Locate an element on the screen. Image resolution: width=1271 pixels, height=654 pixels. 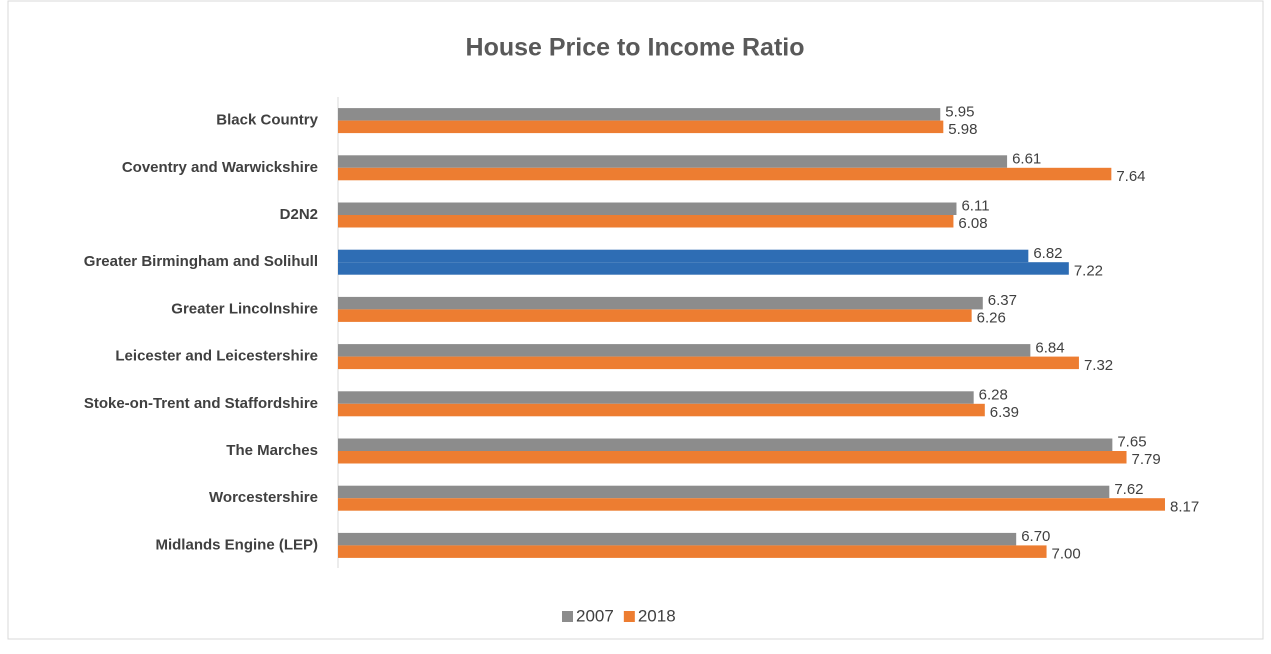
legend-label: 2007 is located at coordinates (595, 615).